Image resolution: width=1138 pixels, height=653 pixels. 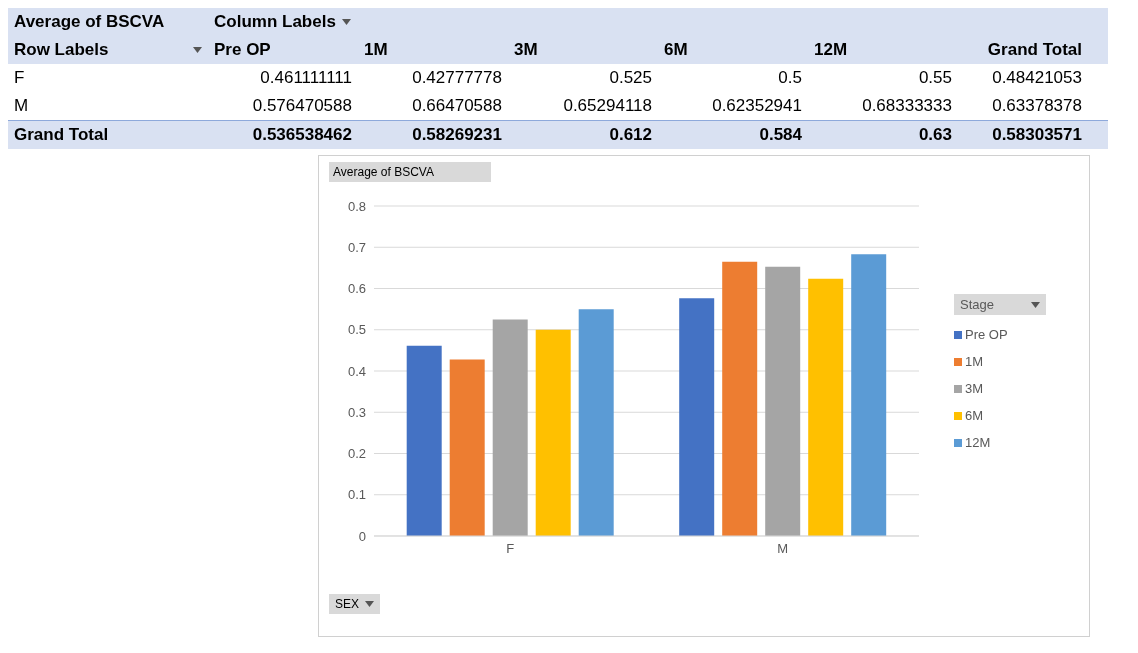 What do you see at coordinates (607, 106) in the screenshot?
I see `text: 0.65294118` at bounding box center [607, 106].